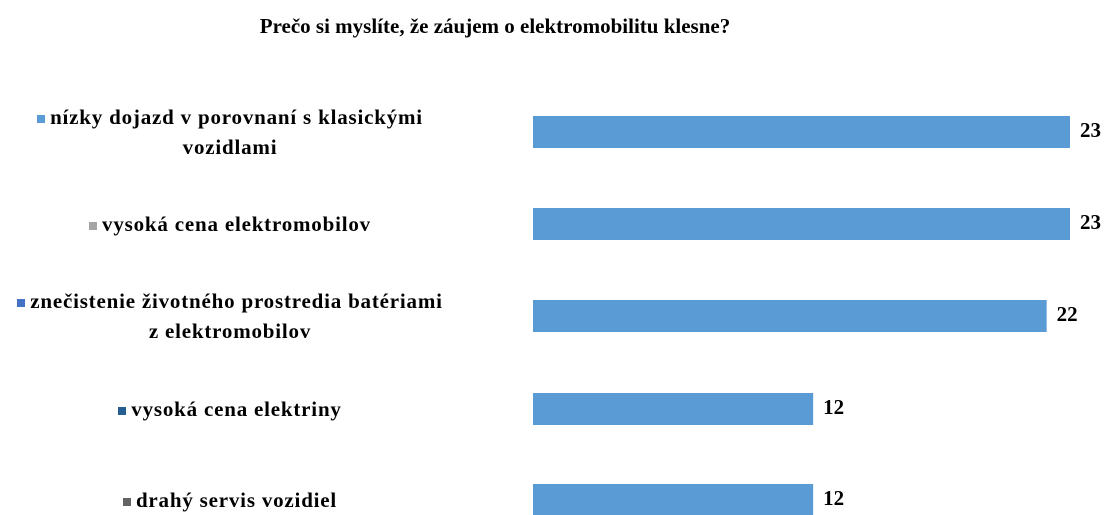  What do you see at coordinates (236, 409) in the screenshot?
I see `category-text: vysoká cena elektriny` at bounding box center [236, 409].